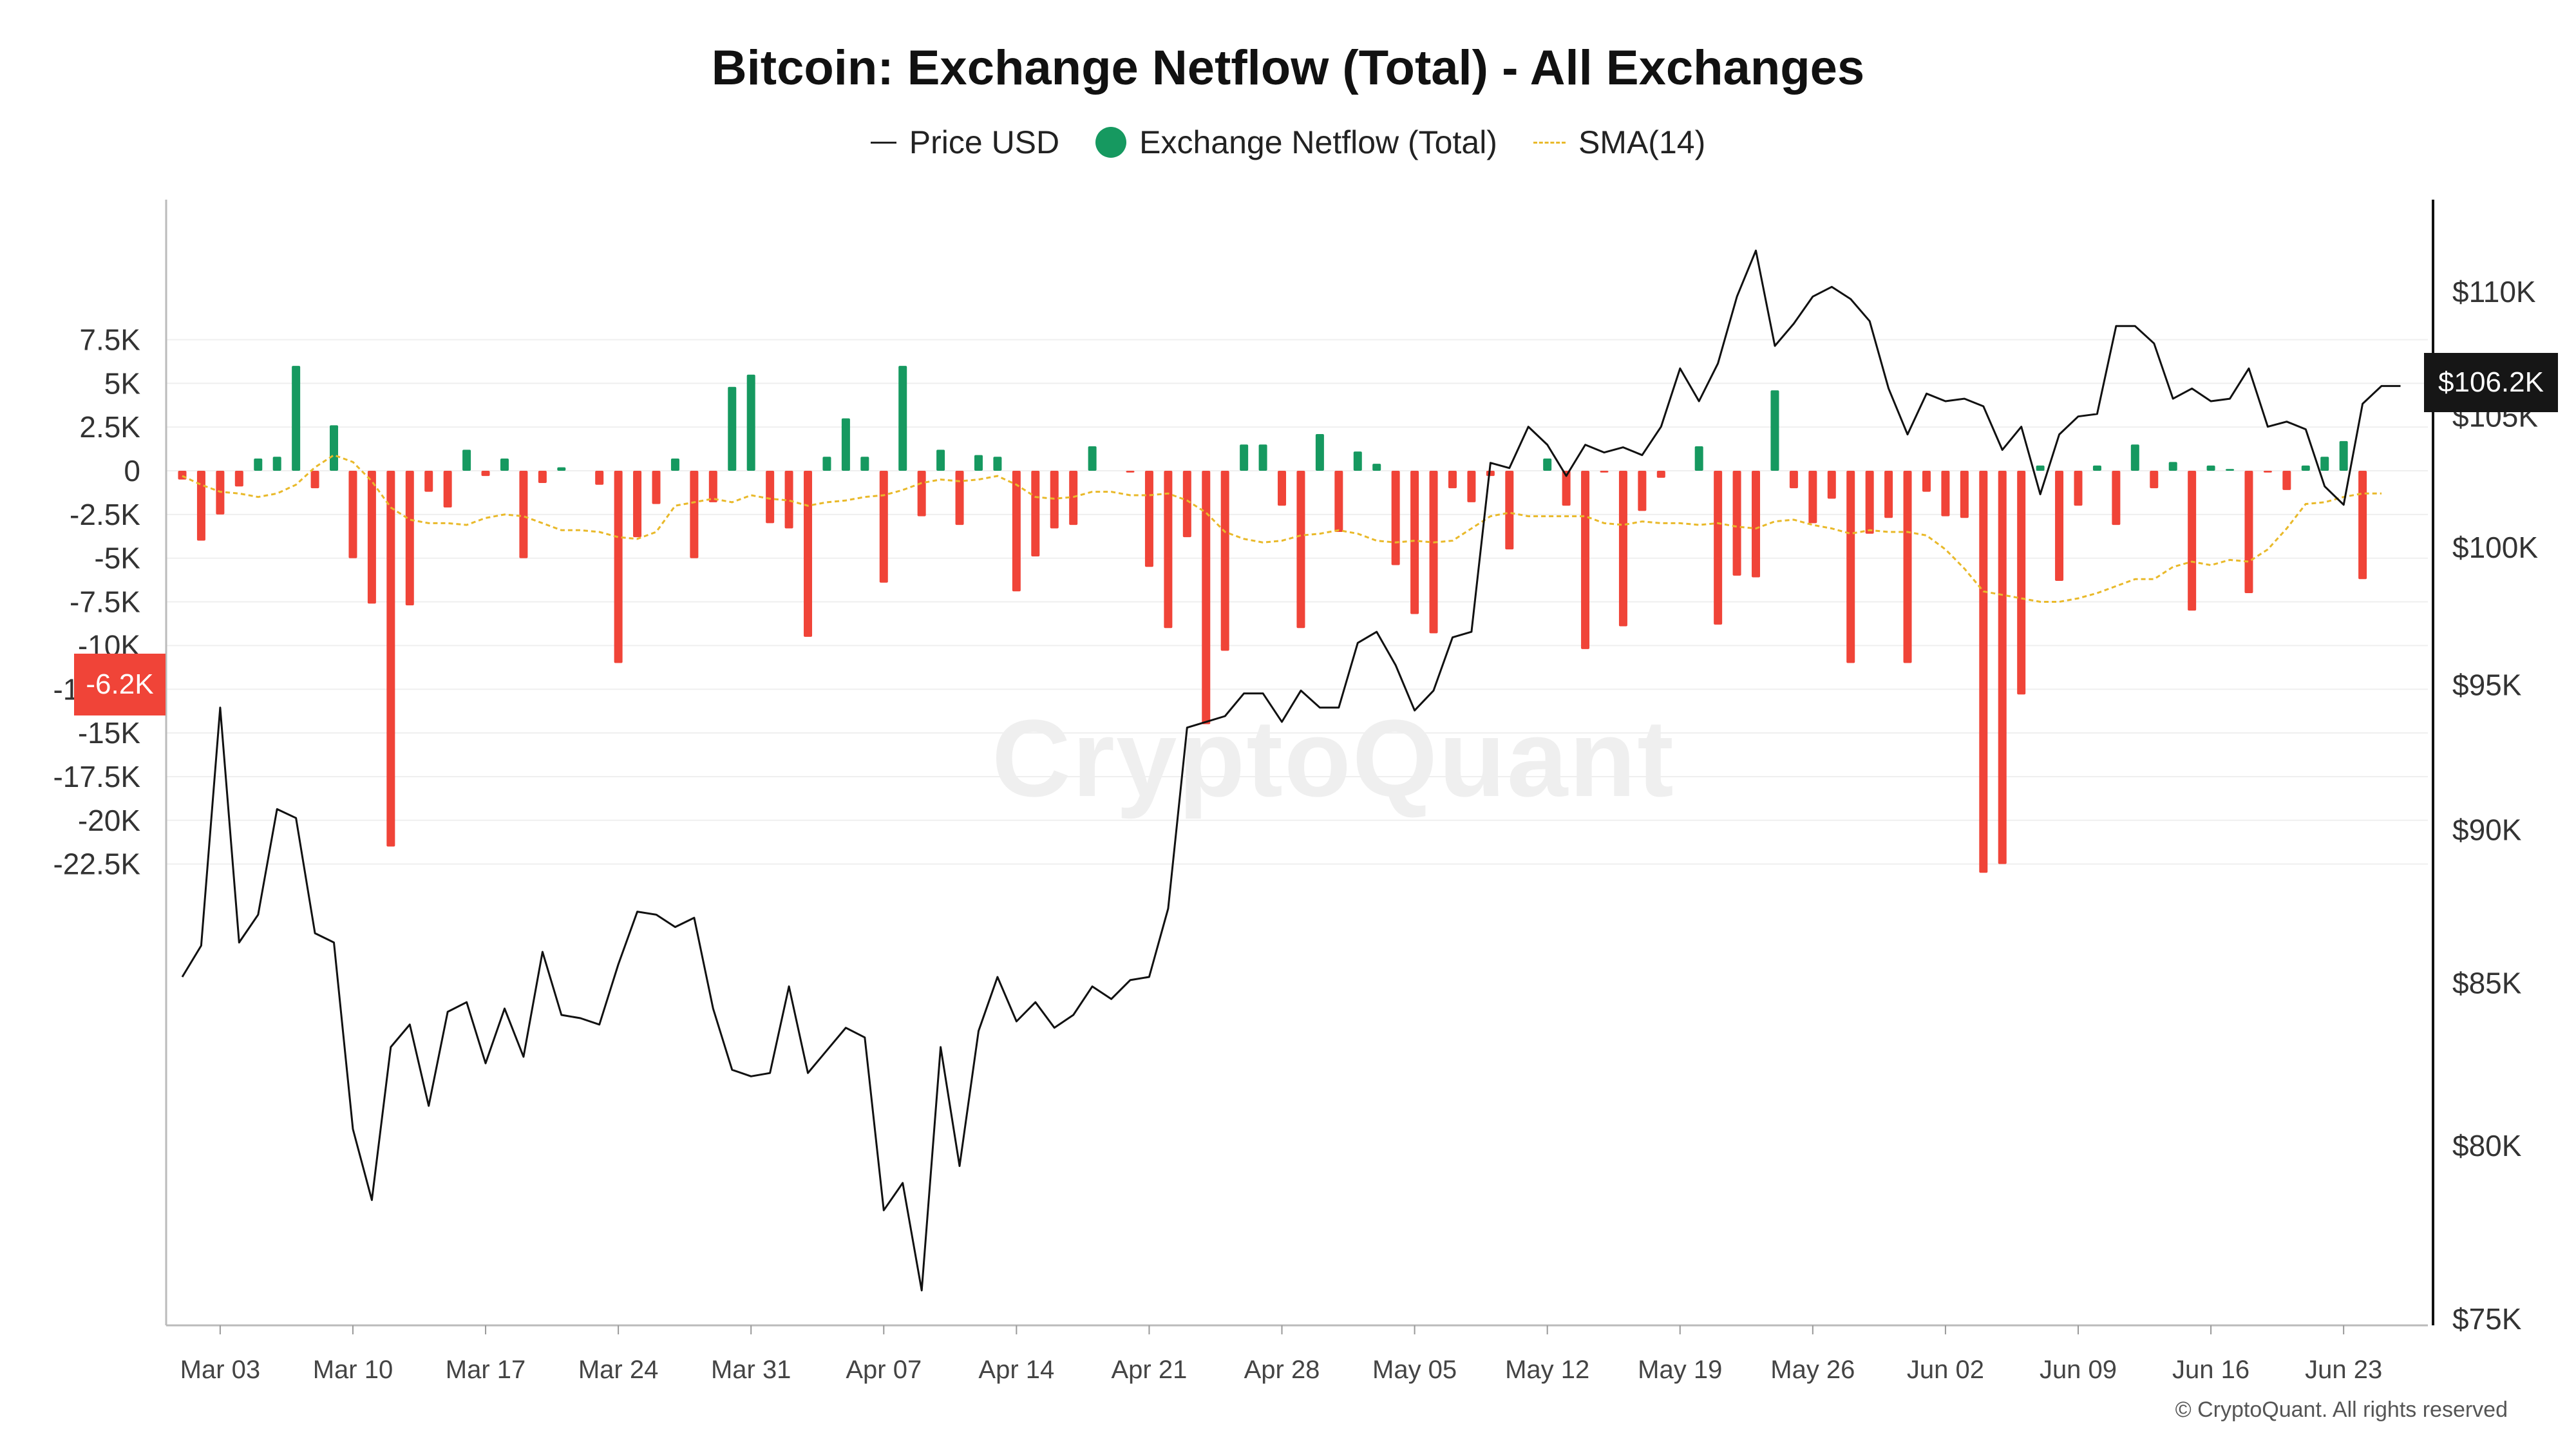 The width and height of the screenshot is (2576, 1449). Describe the element at coordinates (123, 383) in the screenshot. I see `left-tick-label: 5K` at that location.